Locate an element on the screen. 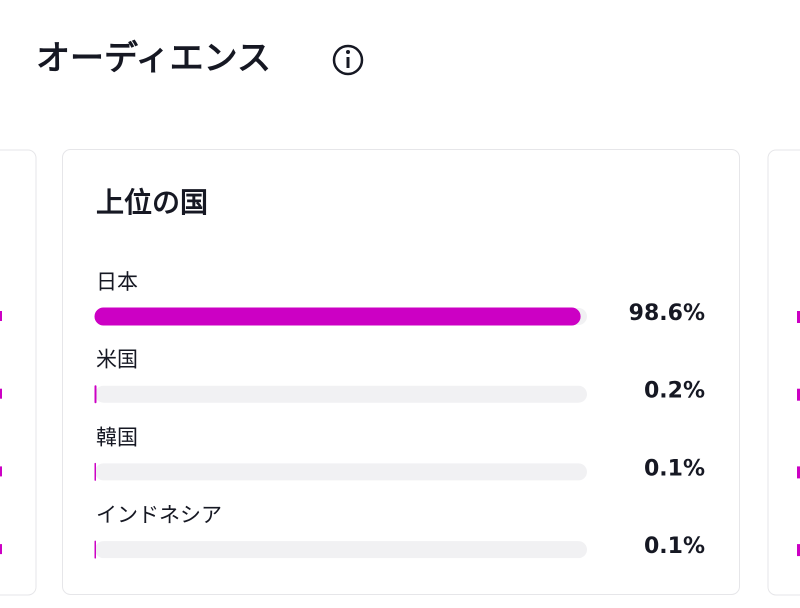 The image size is (800, 608). info-stem is located at coordinates (348, 62).